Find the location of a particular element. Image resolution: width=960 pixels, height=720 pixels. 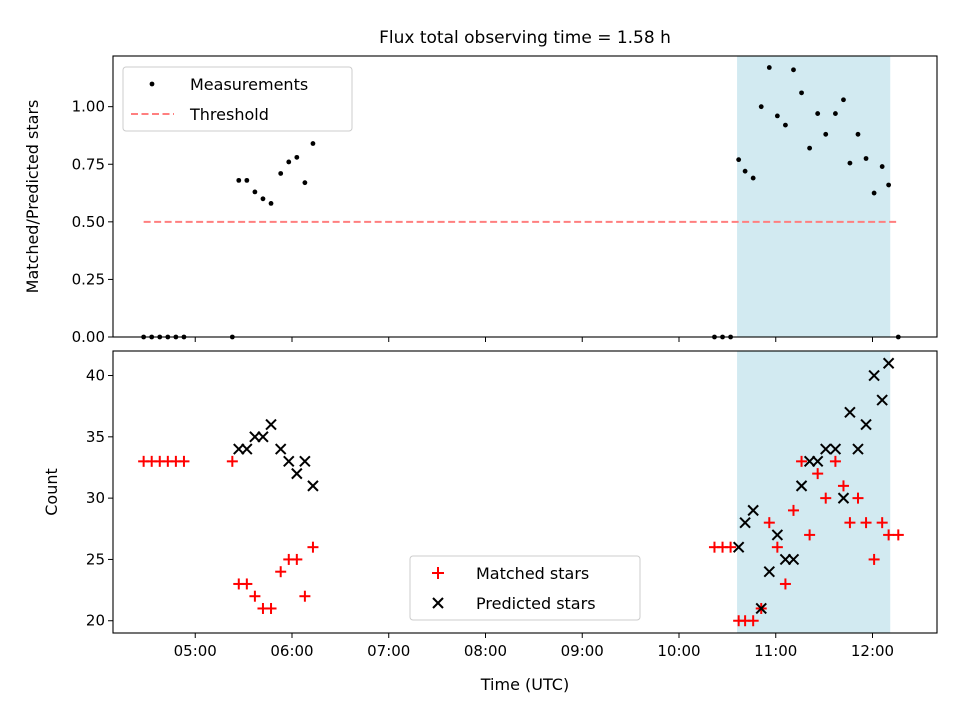

top-y-axis-label: Matched/Predicted stars is located at coordinates (32, 197).